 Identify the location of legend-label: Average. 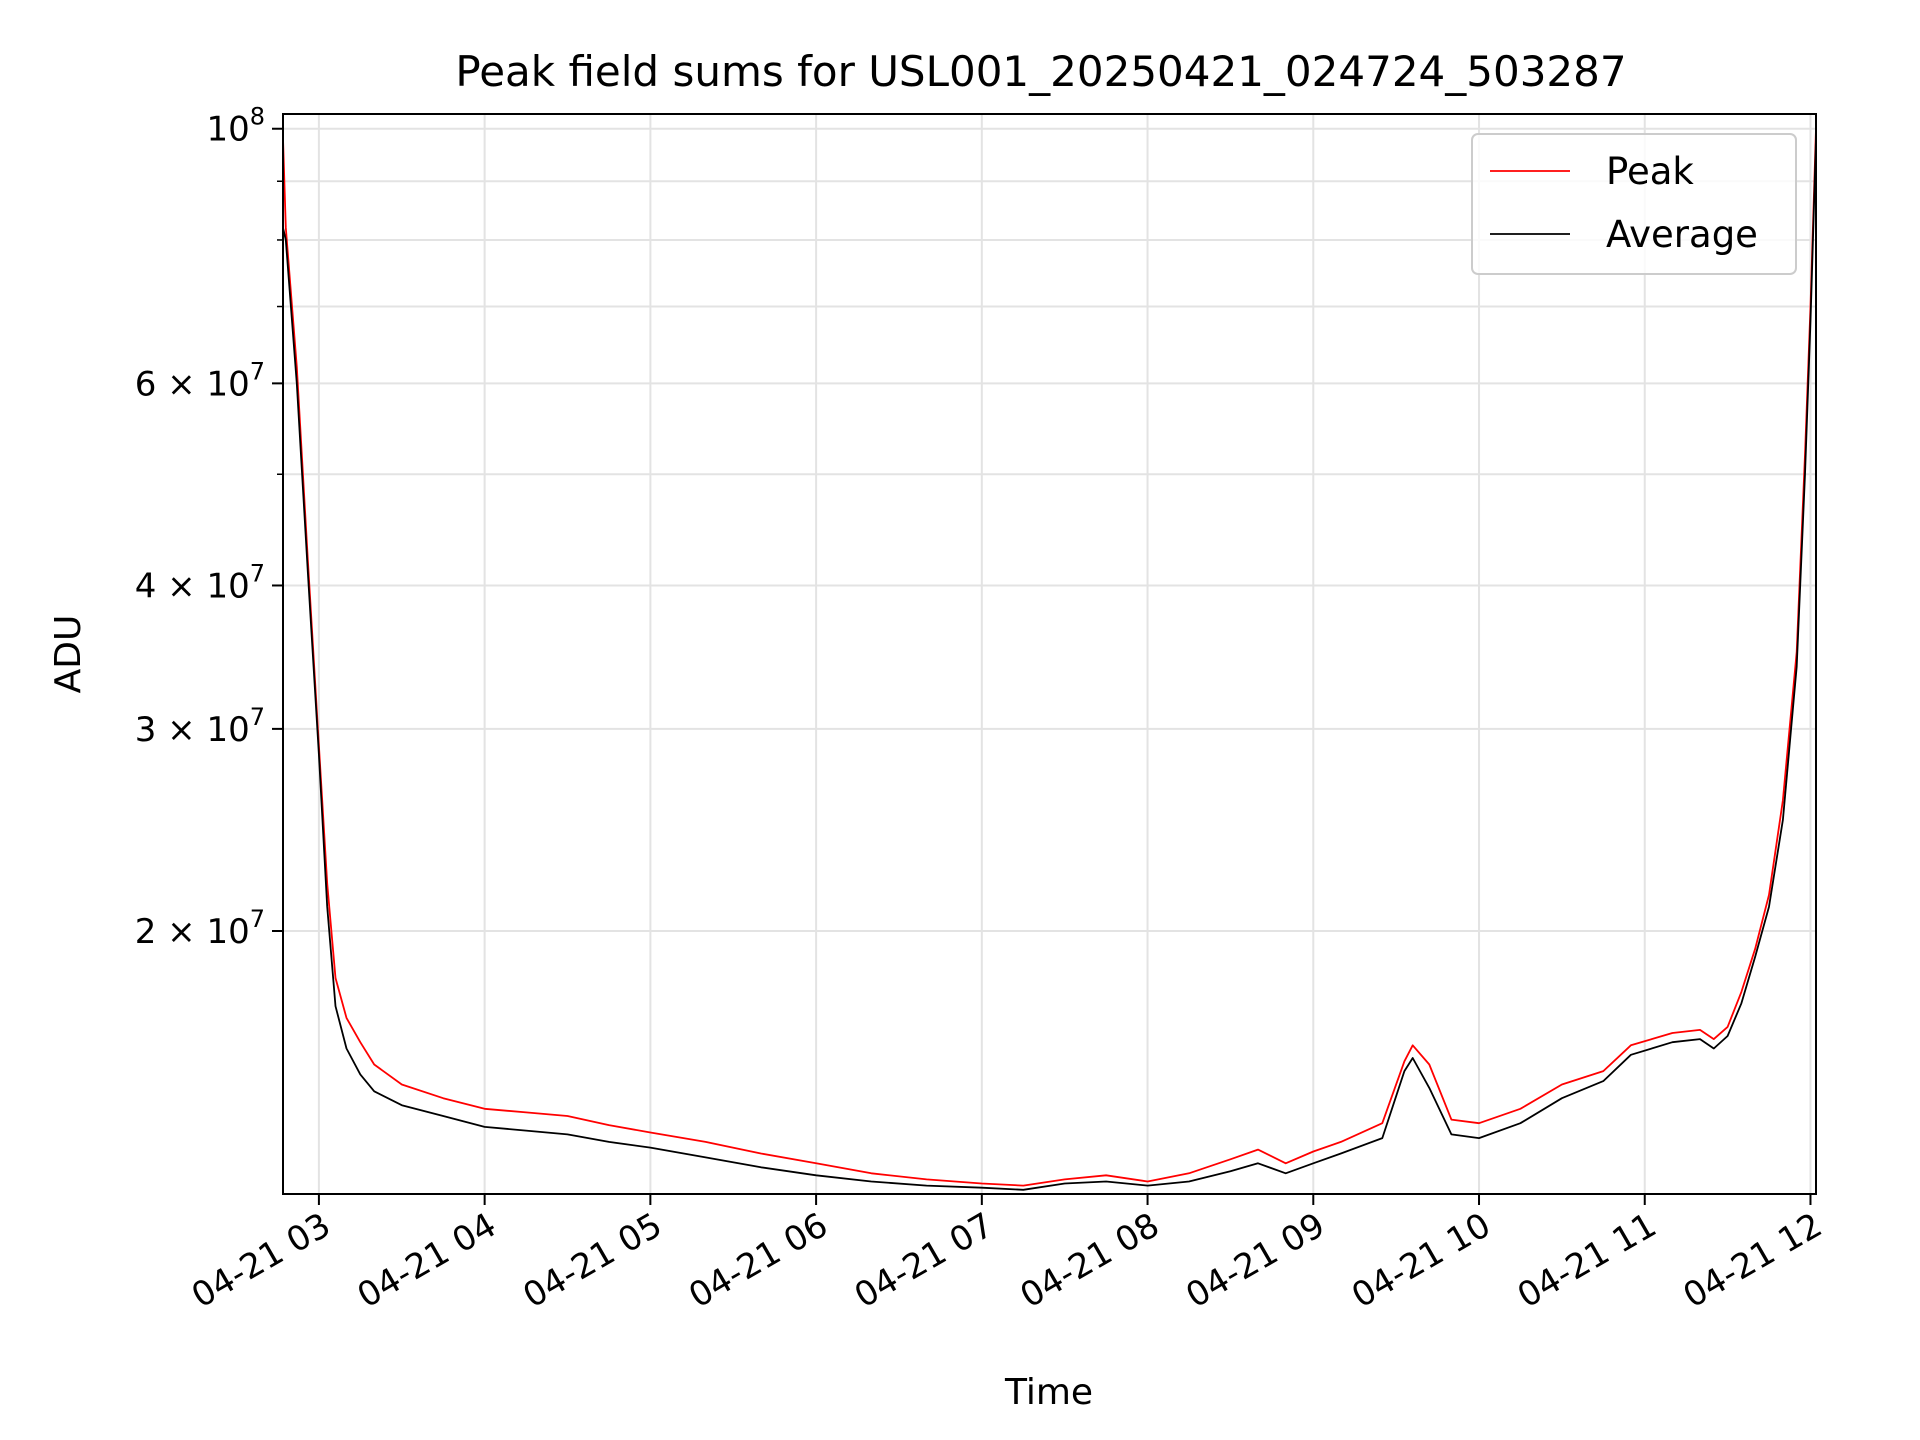
(1682, 234).